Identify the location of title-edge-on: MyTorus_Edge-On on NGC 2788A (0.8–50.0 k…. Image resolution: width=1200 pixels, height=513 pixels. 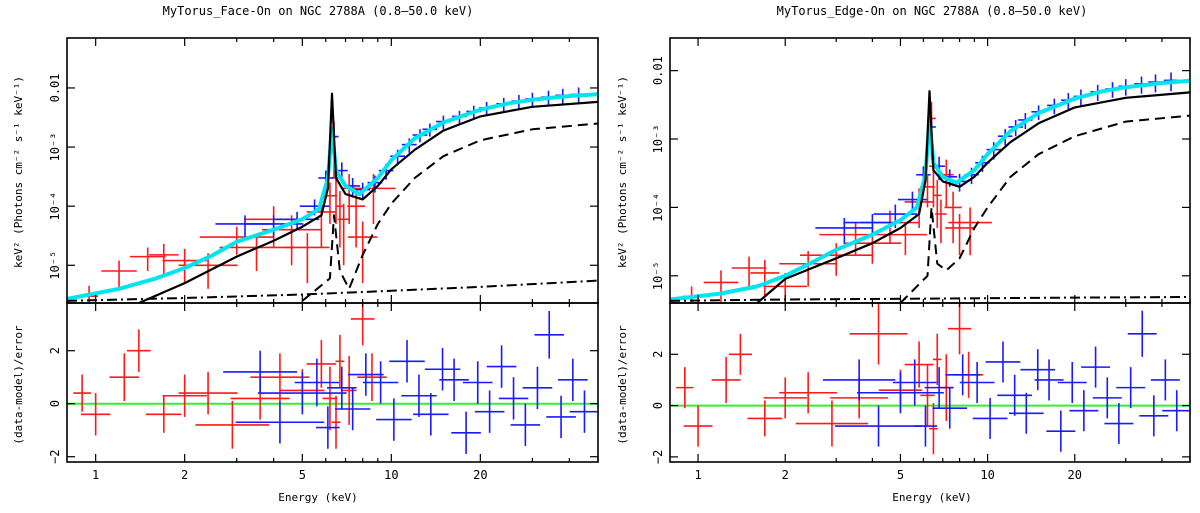
(932, 11).